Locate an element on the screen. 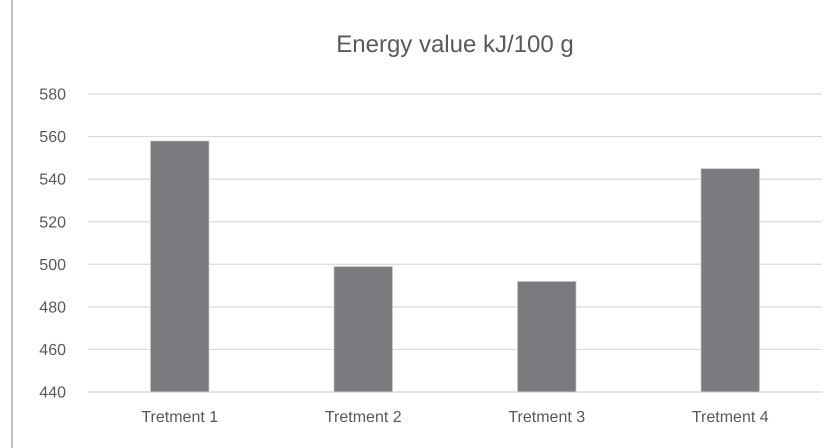  y-tick-label: 540 is located at coordinates (52, 180).